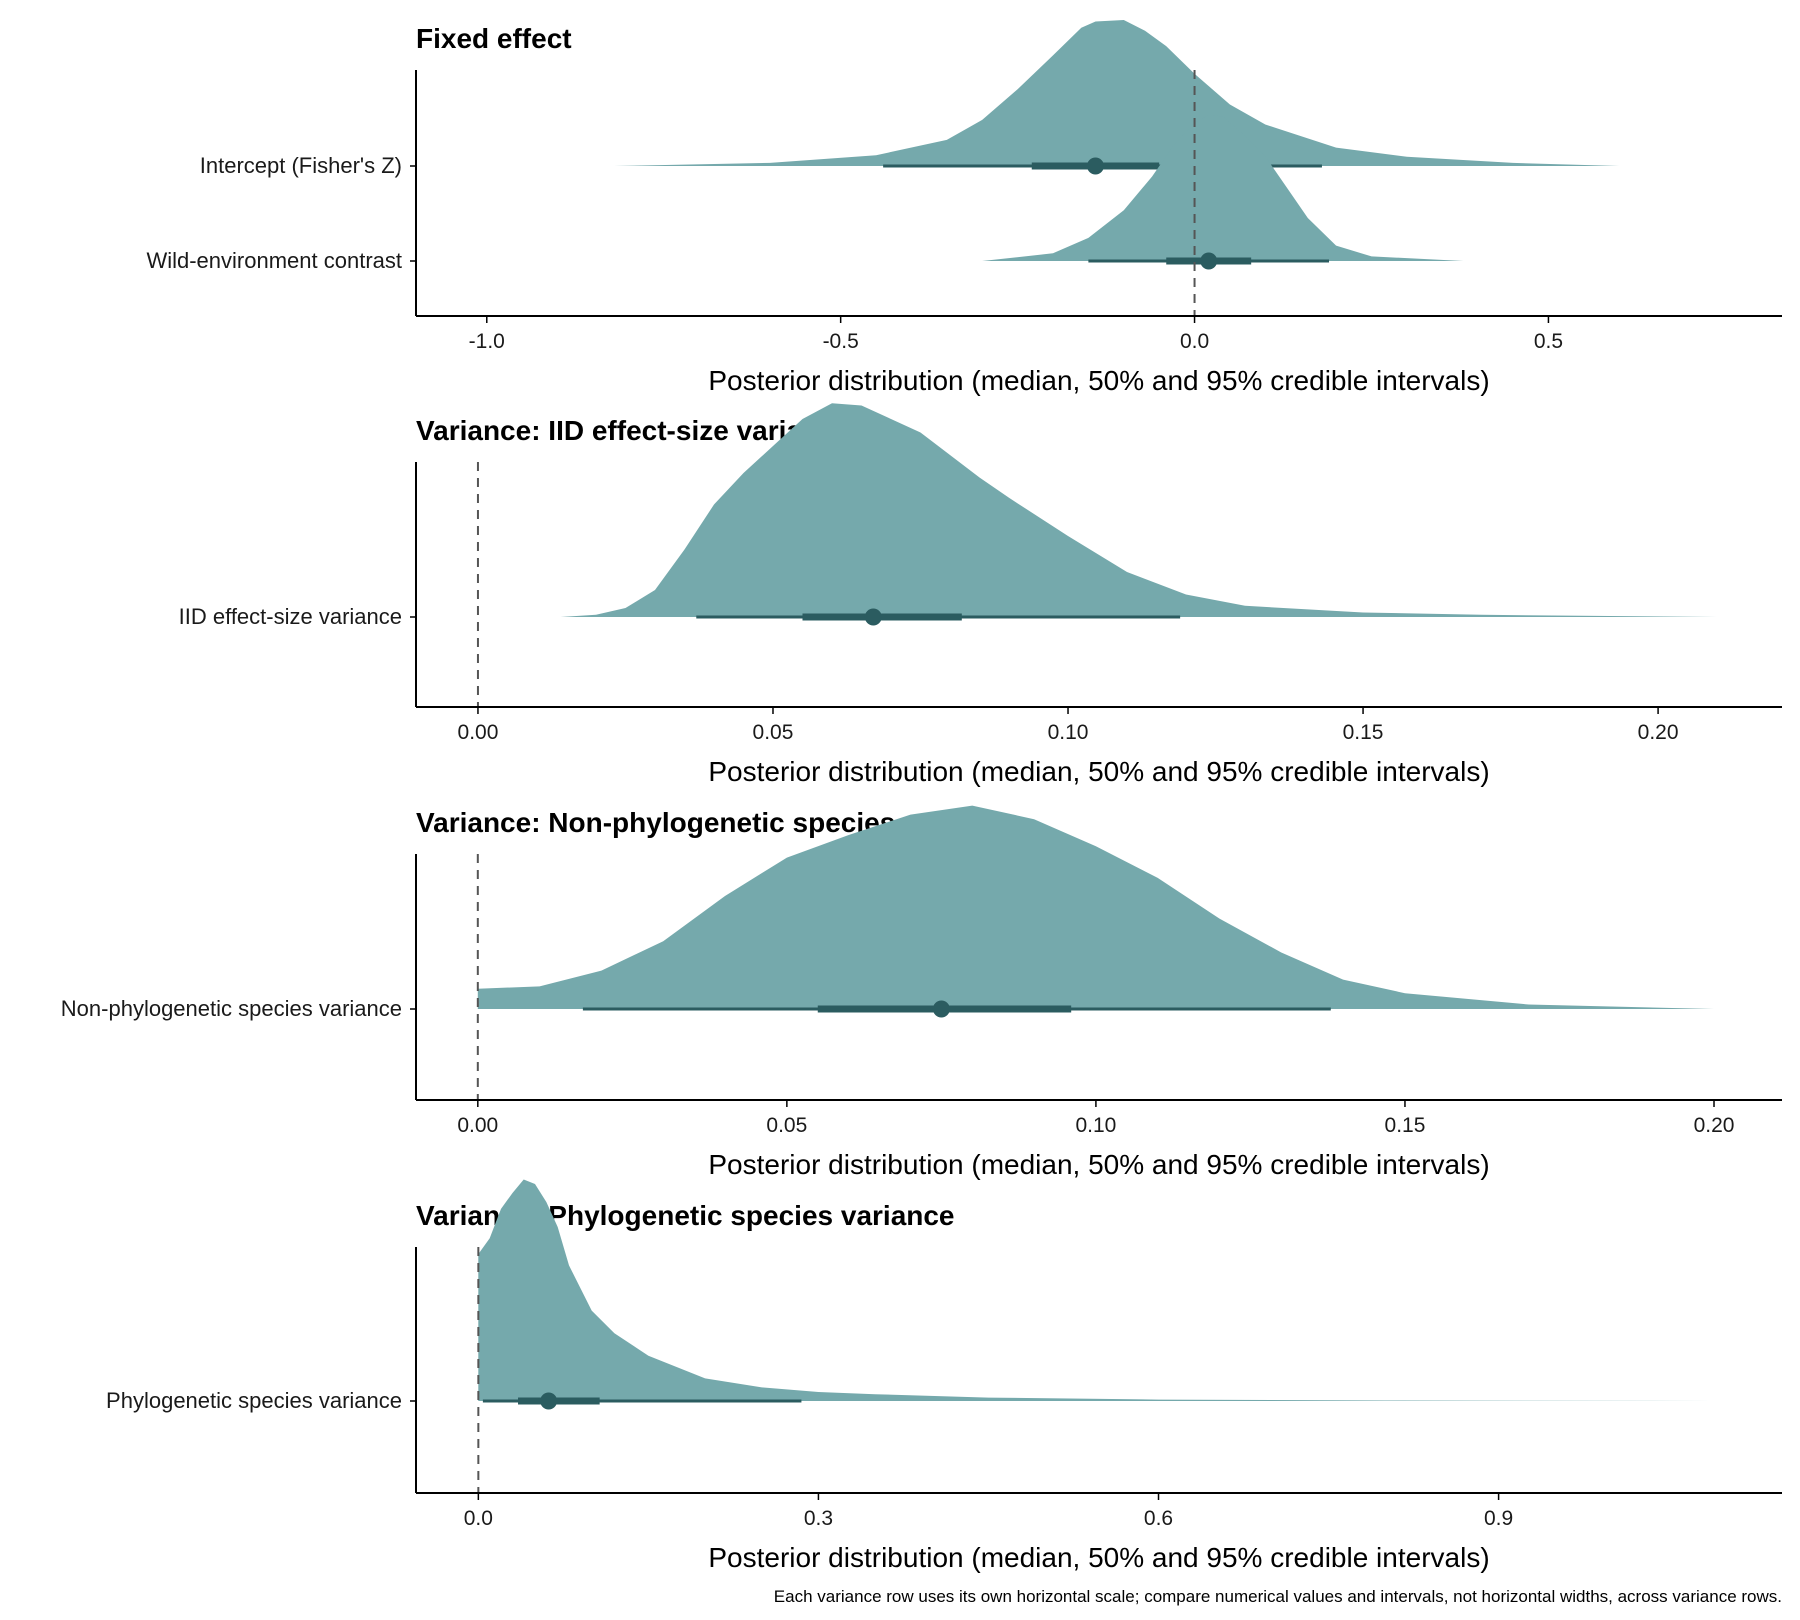 The height and width of the screenshot is (1620, 1800). What do you see at coordinates (633, 430) in the screenshot?
I see `panel-title: Variance: IID effect-size variance` at bounding box center [633, 430].